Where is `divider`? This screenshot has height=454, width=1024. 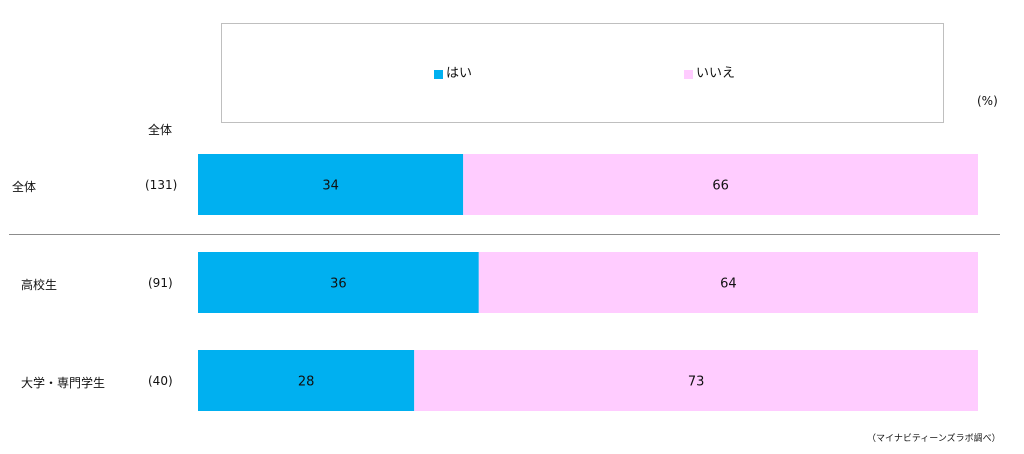 divider is located at coordinates (504, 234).